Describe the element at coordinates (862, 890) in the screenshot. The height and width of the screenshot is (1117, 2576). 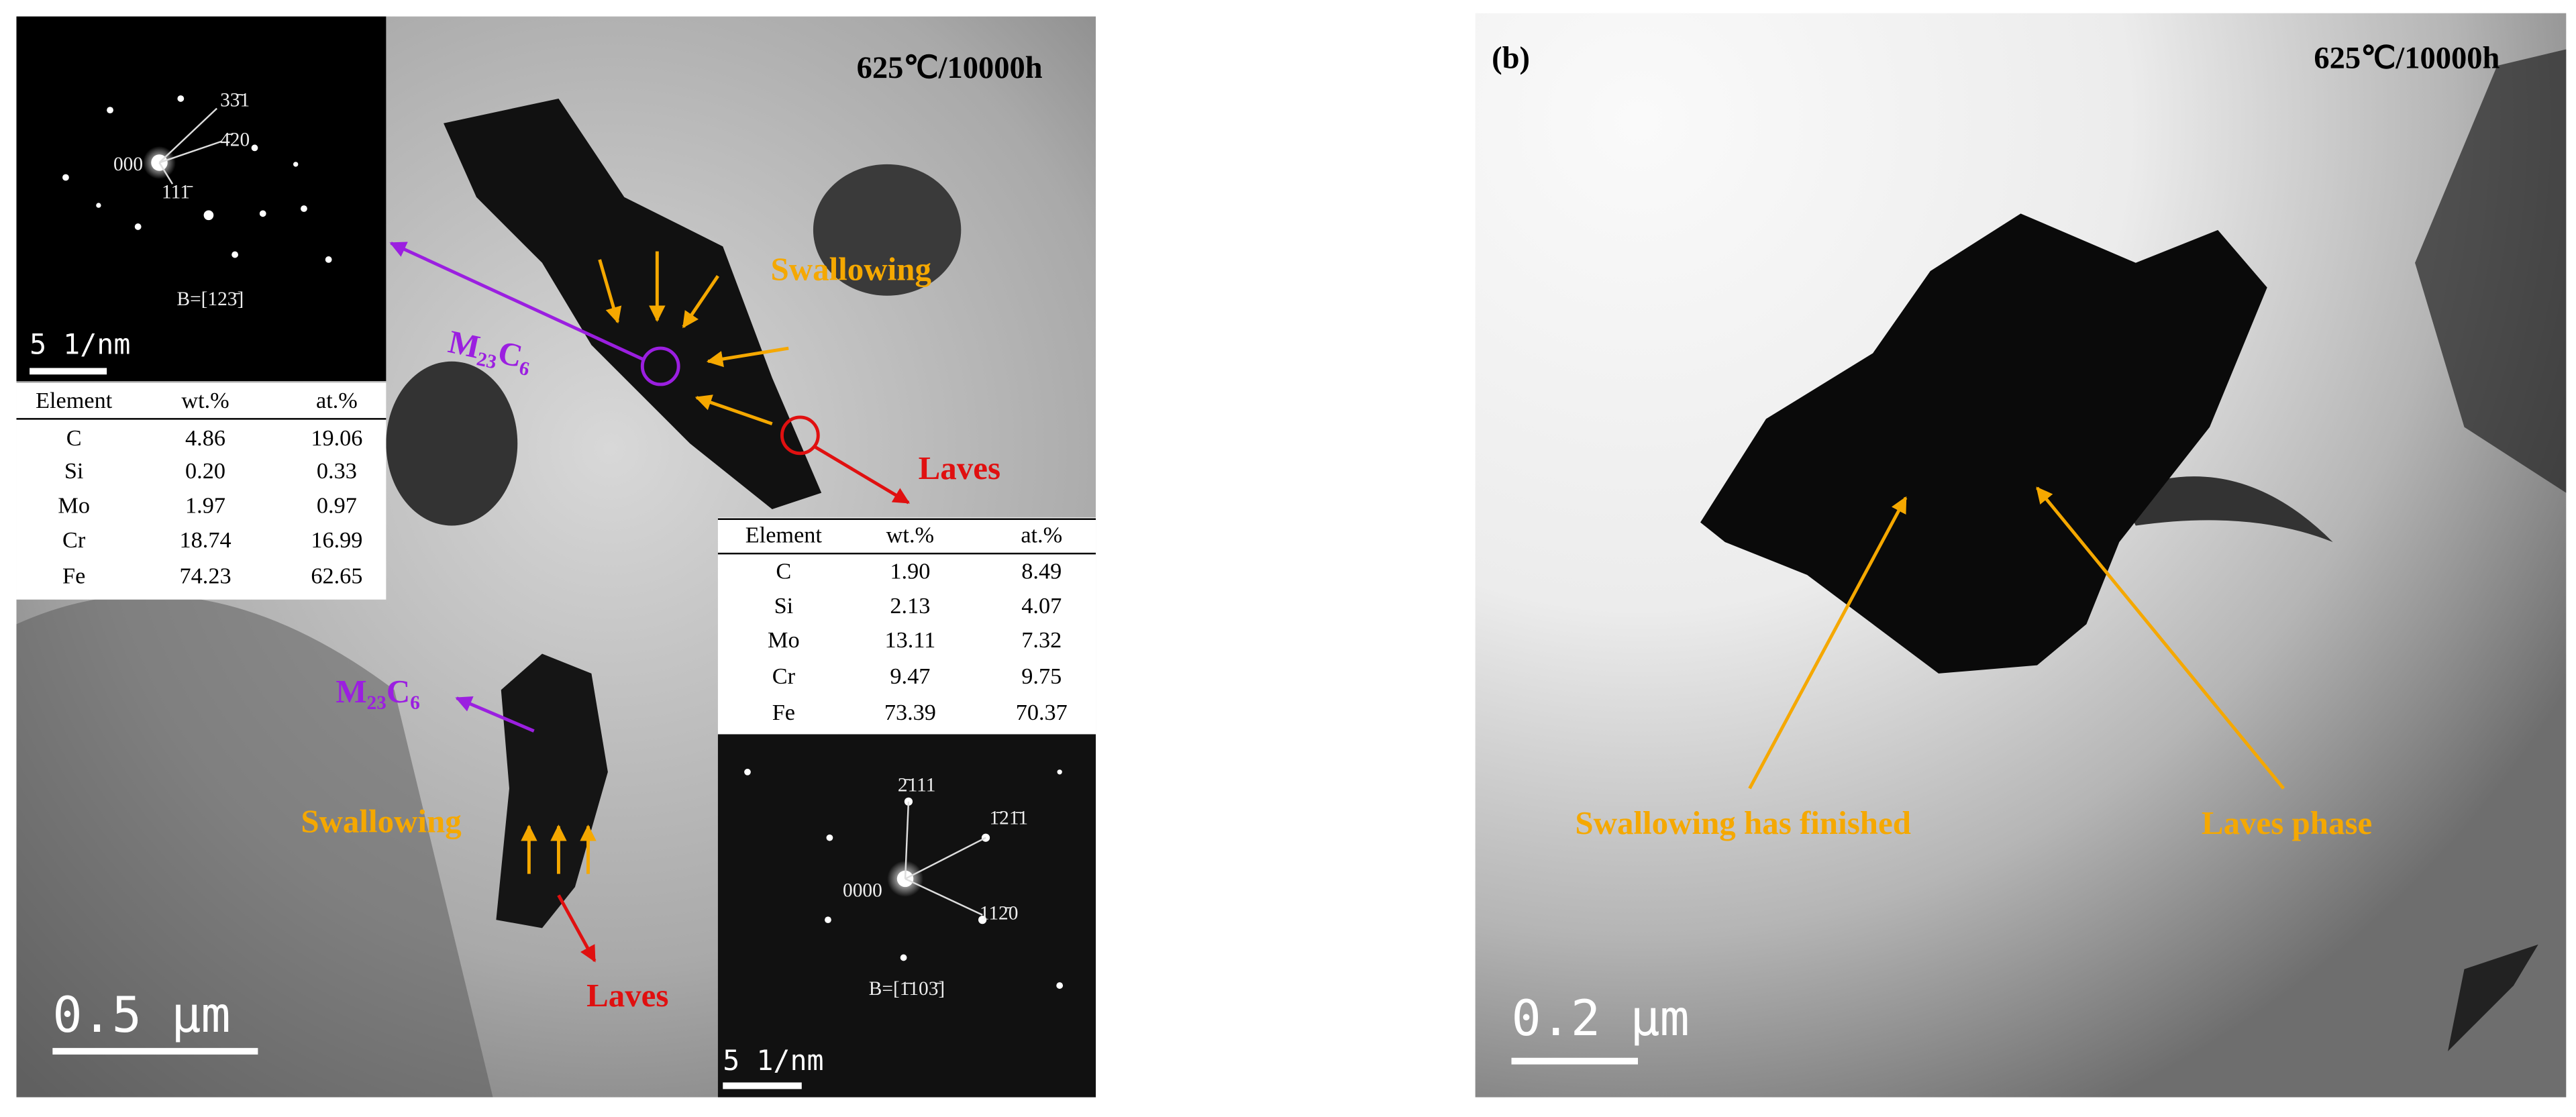
I see `spot-label: 0000` at that location.